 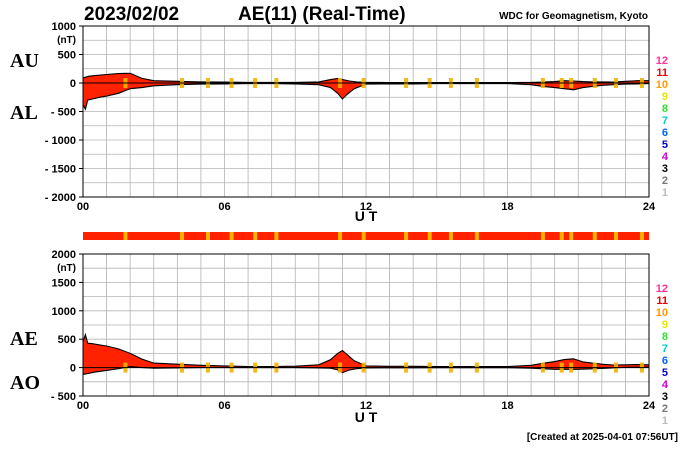 I want to click on bottom-ytick-label: 0, so click(x=73, y=369).